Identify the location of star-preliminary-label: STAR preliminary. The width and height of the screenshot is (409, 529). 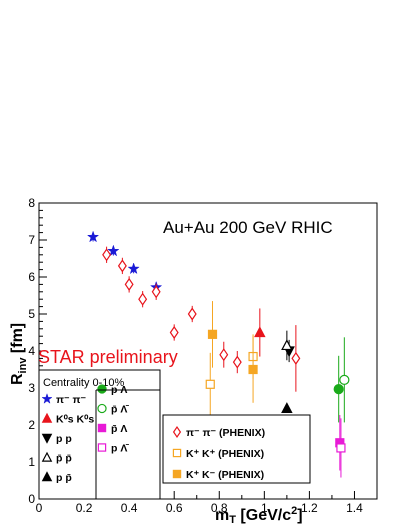
(108, 357).